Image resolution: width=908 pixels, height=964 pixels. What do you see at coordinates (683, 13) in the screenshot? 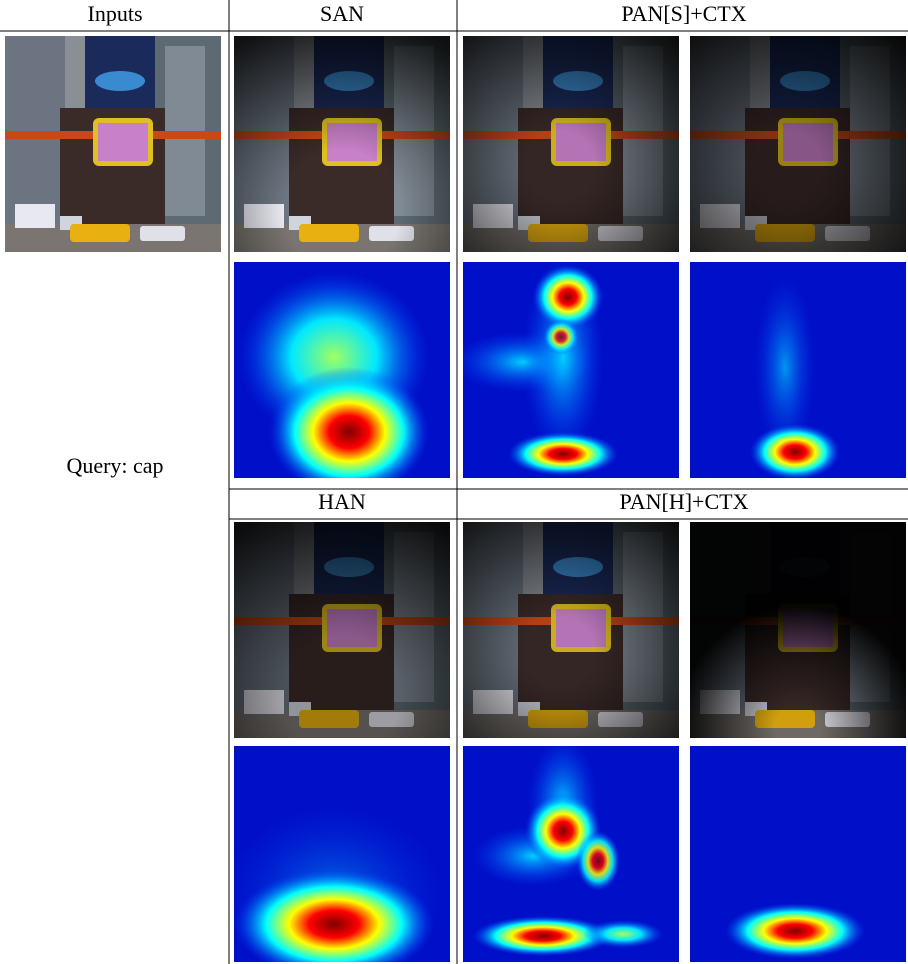
I see `header-label: PAN[S]+CTX` at bounding box center [683, 13].